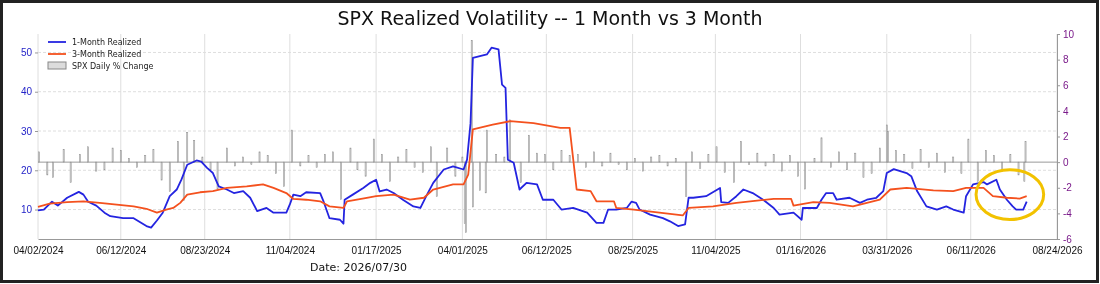 The height and width of the screenshot is (284, 1100). I want to click on y2-tick-label: 8, so click(1066, 60).